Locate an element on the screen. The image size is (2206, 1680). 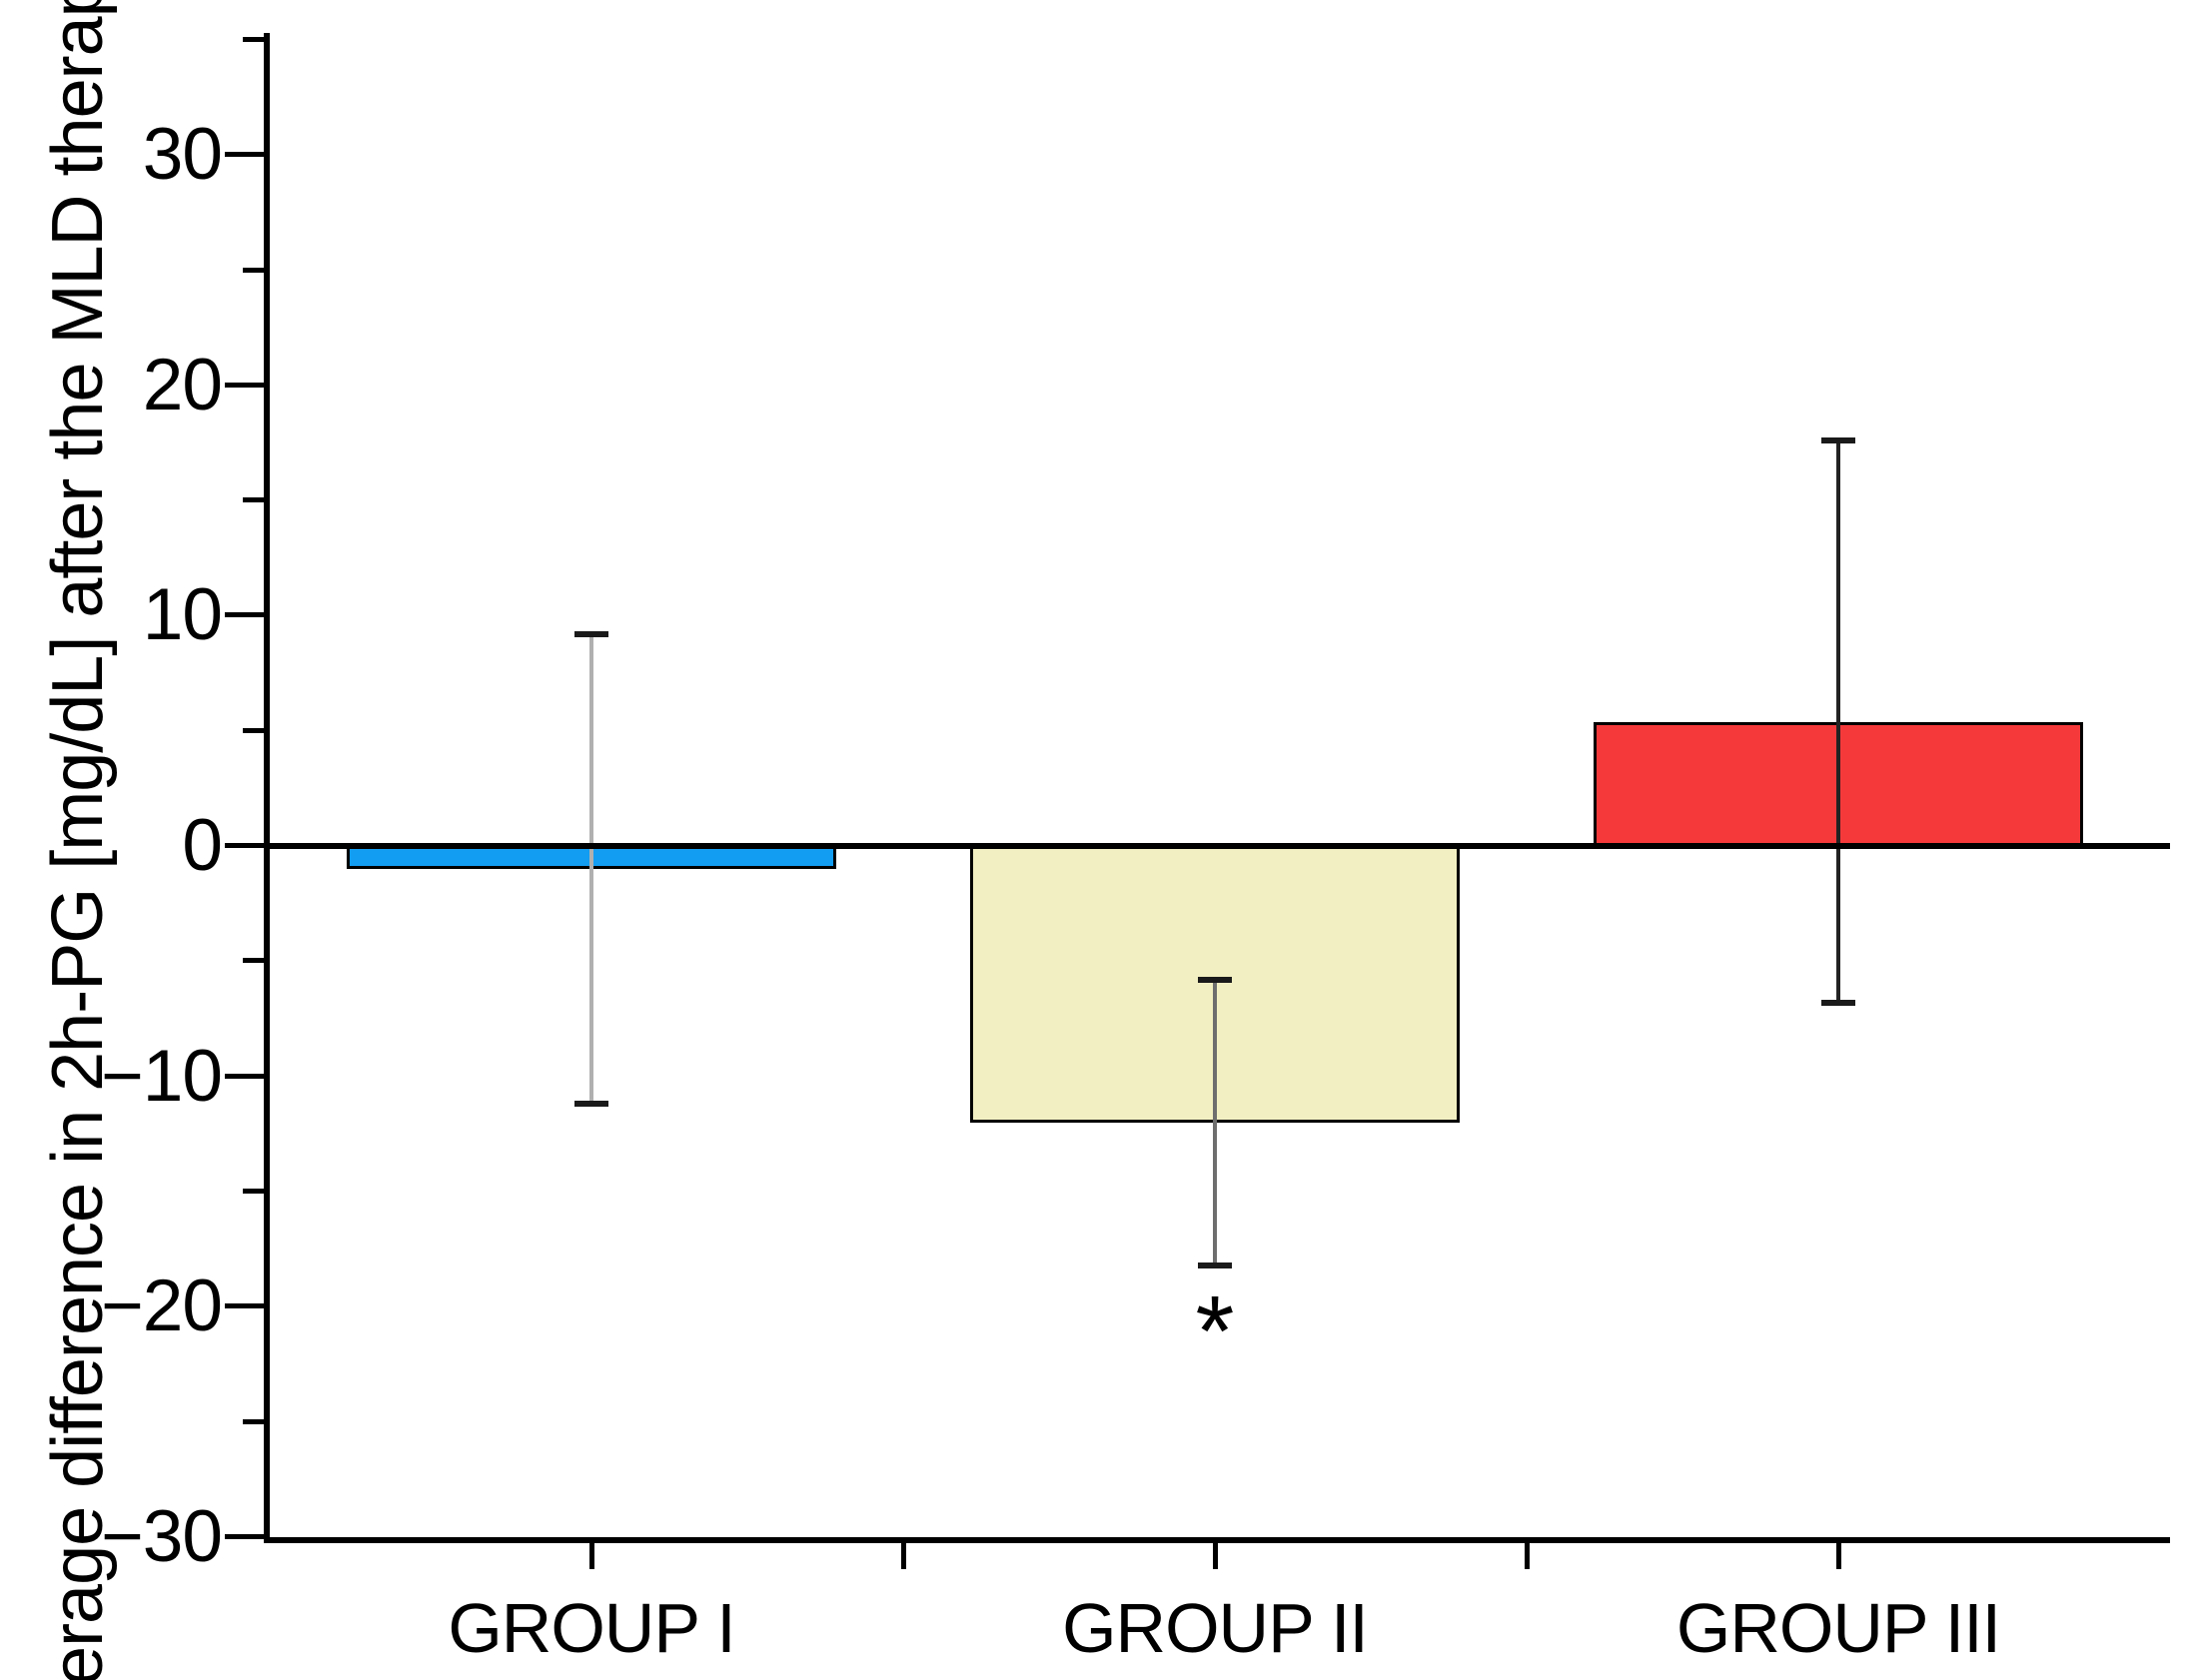
y-tick-label: 20 is located at coordinates (182, 384).